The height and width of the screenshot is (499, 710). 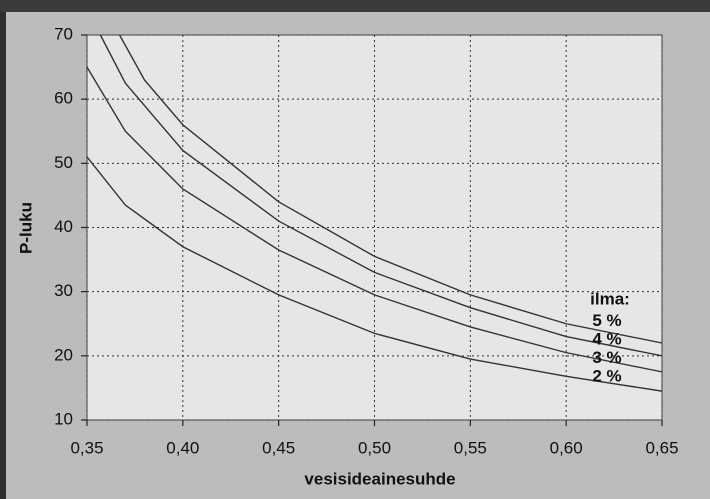 What do you see at coordinates (86, 447) in the screenshot?
I see `x-tick-label: 0,35` at bounding box center [86, 447].